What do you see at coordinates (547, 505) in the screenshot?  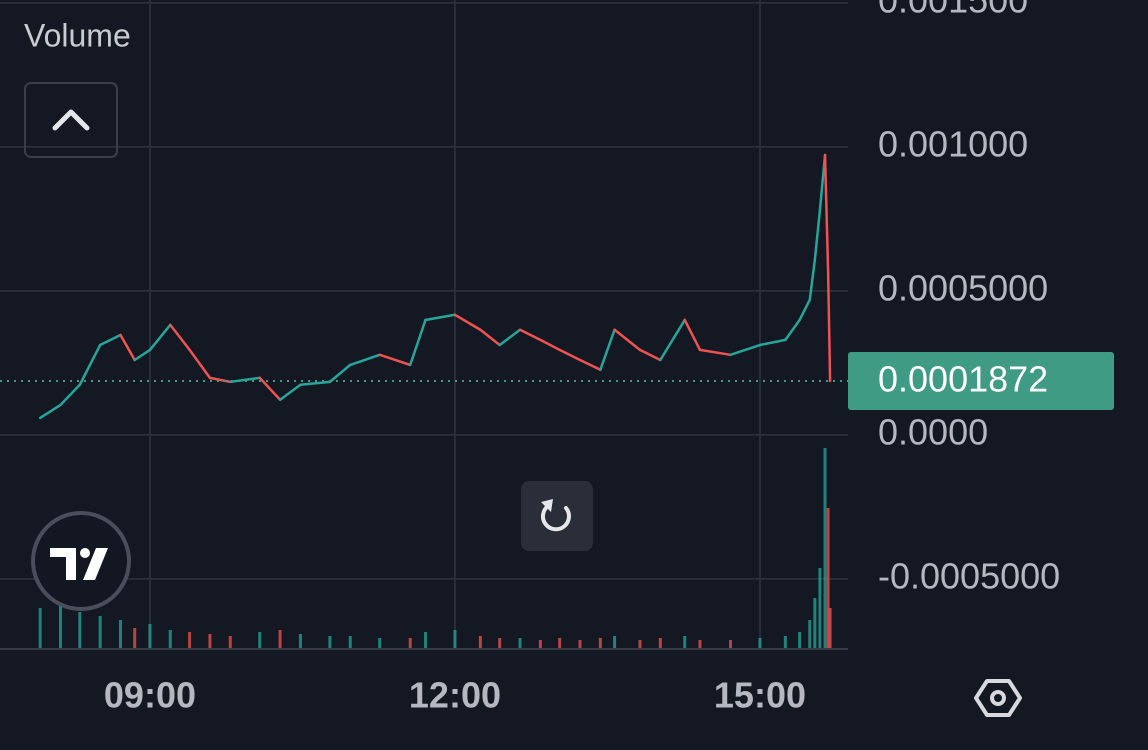 I see `reset-icon-arrow` at bounding box center [547, 505].